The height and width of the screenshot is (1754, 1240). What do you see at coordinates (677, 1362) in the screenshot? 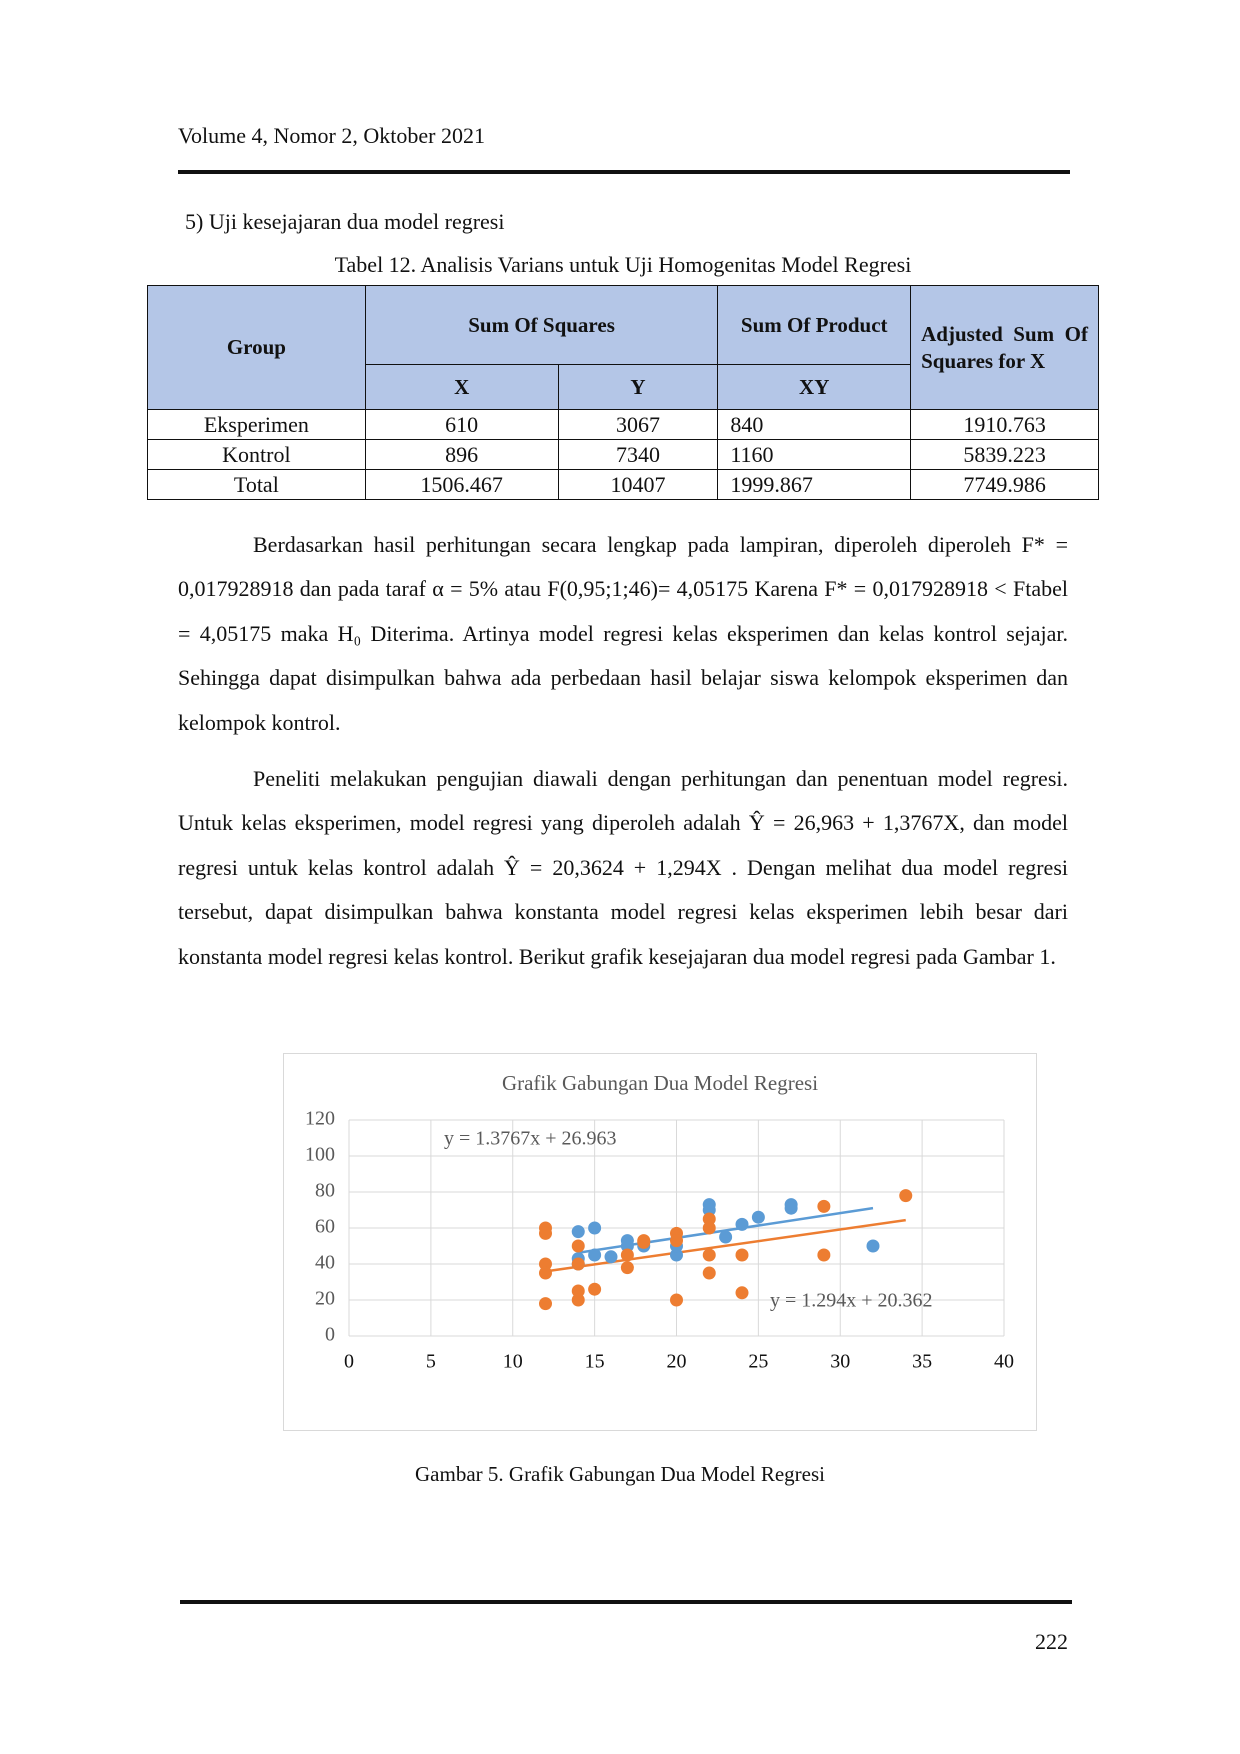
I see `x-tick-label: 20` at bounding box center [677, 1362].